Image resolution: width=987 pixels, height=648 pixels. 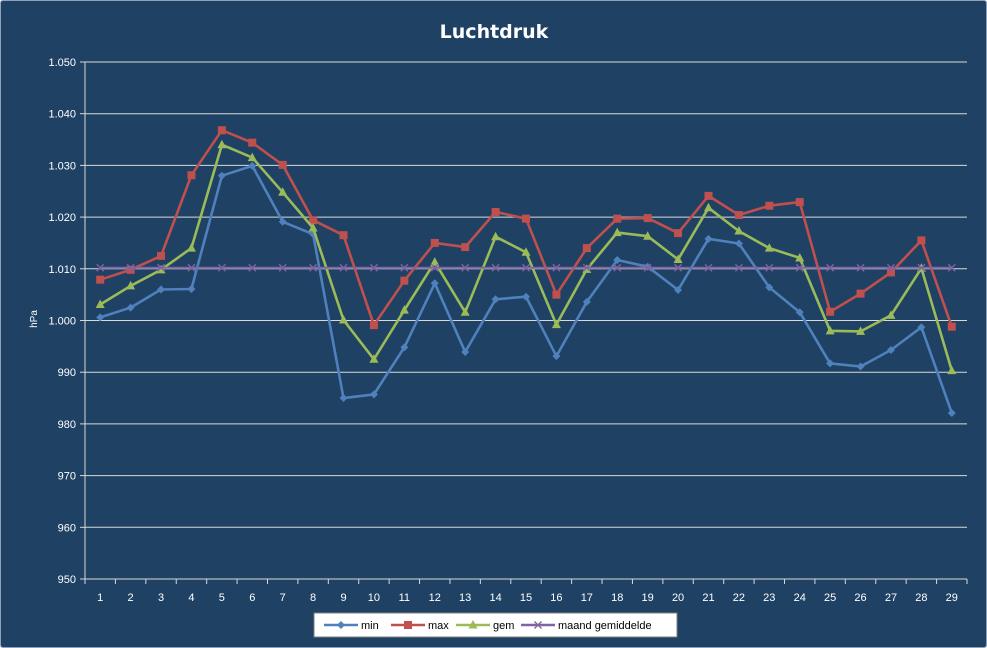 I want to click on x-tick-label: 11, so click(x=404, y=598).